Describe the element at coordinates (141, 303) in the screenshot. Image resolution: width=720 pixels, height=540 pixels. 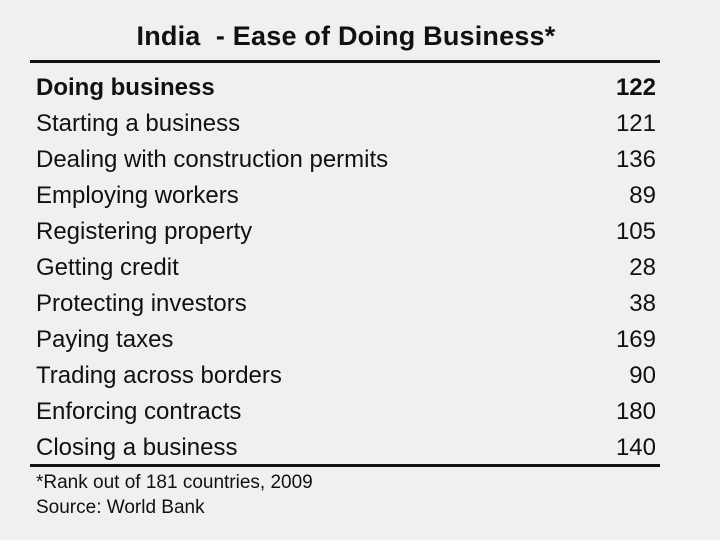
I see `row-label: Protecting investors` at that location.